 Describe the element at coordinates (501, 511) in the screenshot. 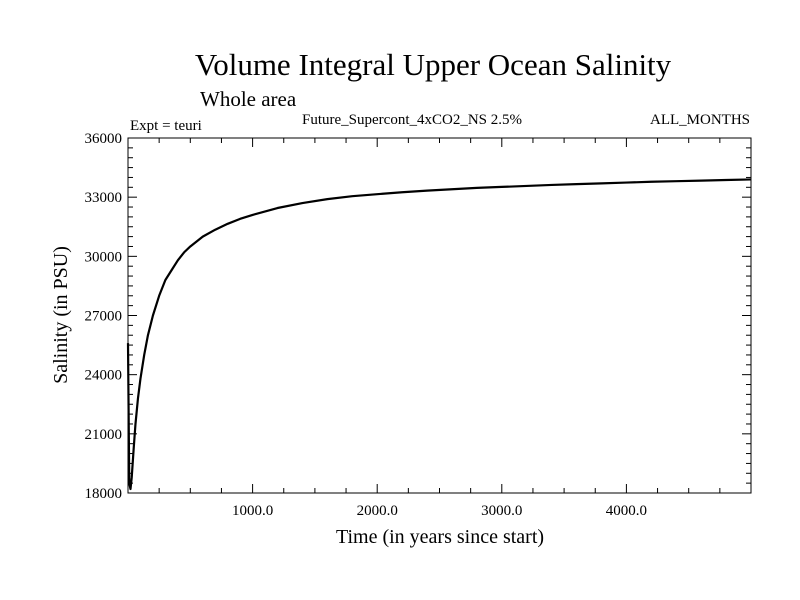

I see `x-tick-label: 3000.0` at that location.